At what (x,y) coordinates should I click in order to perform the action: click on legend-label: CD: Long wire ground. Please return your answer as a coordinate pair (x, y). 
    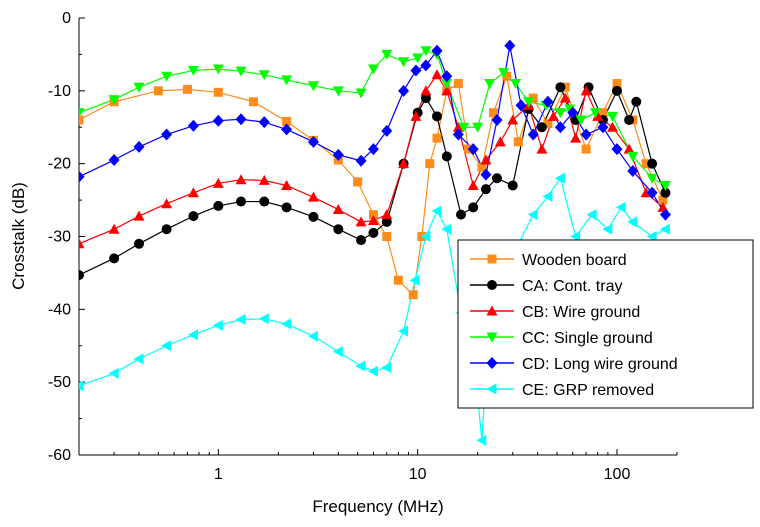
    Looking at the image, I should click on (600, 364).